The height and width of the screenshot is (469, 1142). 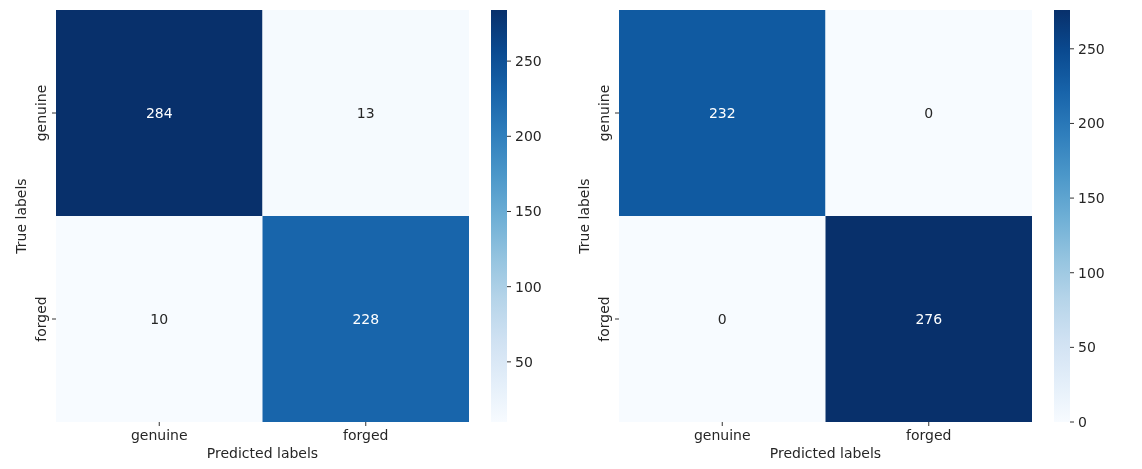 What do you see at coordinates (722, 112) in the screenshot?
I see `data-label: 232` at bounding box center [722, 112].